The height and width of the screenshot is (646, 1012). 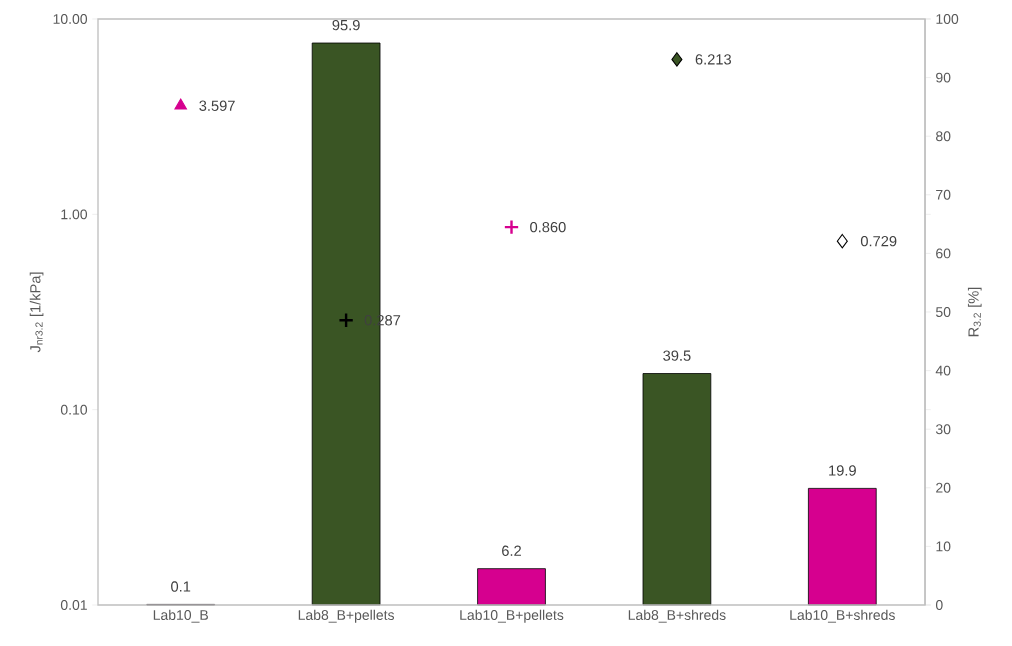 What do you see at coordinates (943, 429) in the screenshot?
I see `y2-tick-label: 30` at bounding box center [943, 429].